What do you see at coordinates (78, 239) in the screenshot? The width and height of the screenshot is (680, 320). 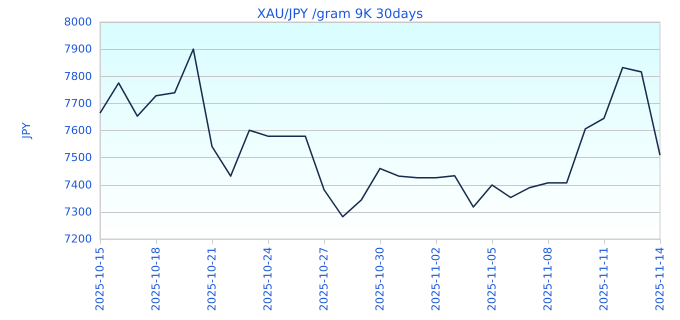 I see `y-tick-label: 7200` at bounding box center [78, 239].